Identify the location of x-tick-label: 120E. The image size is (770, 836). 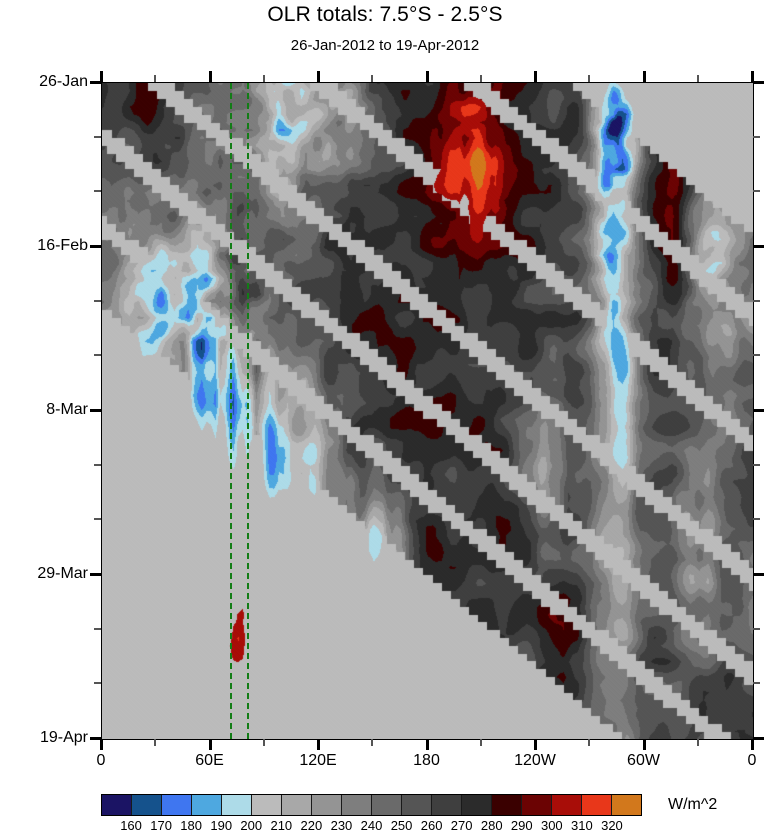
(318, 760).